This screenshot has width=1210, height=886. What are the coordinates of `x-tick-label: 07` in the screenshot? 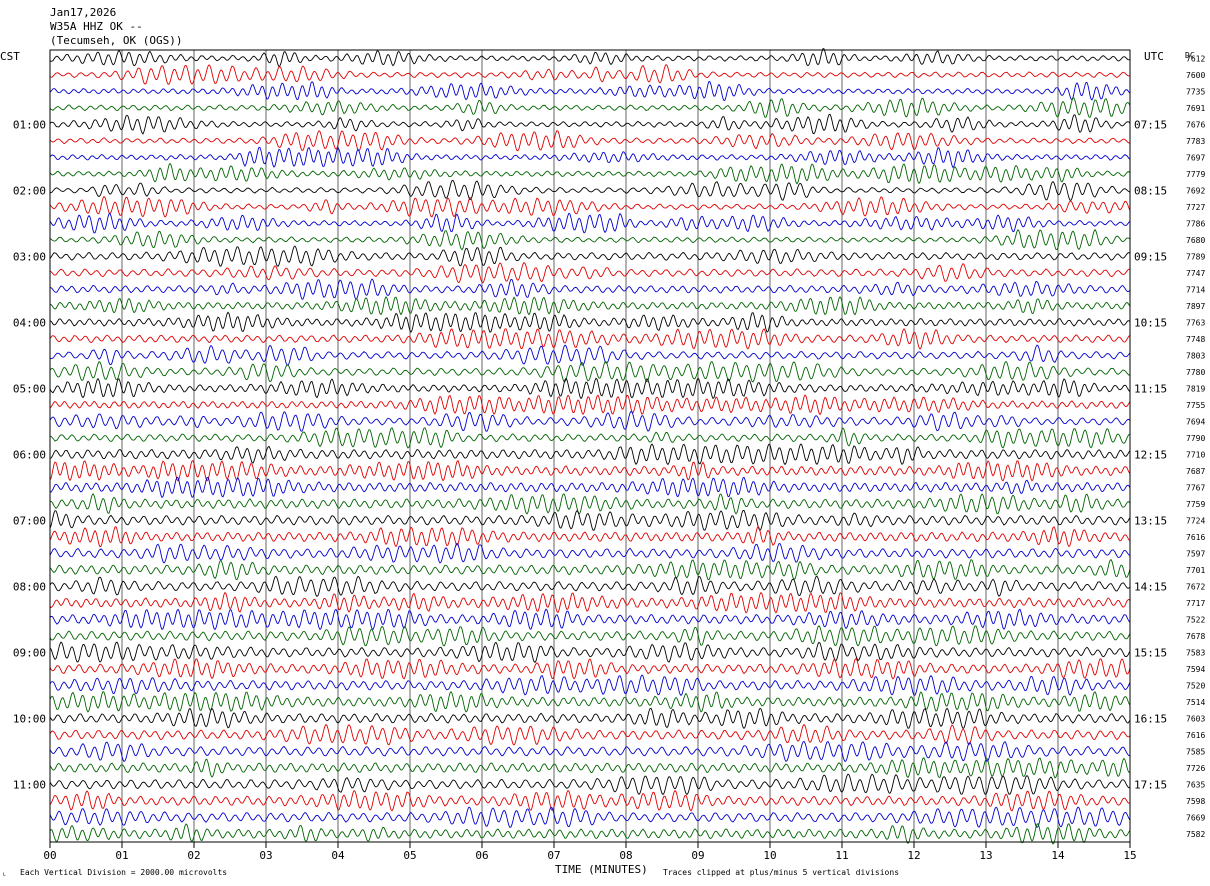 It's located at (553, 855).